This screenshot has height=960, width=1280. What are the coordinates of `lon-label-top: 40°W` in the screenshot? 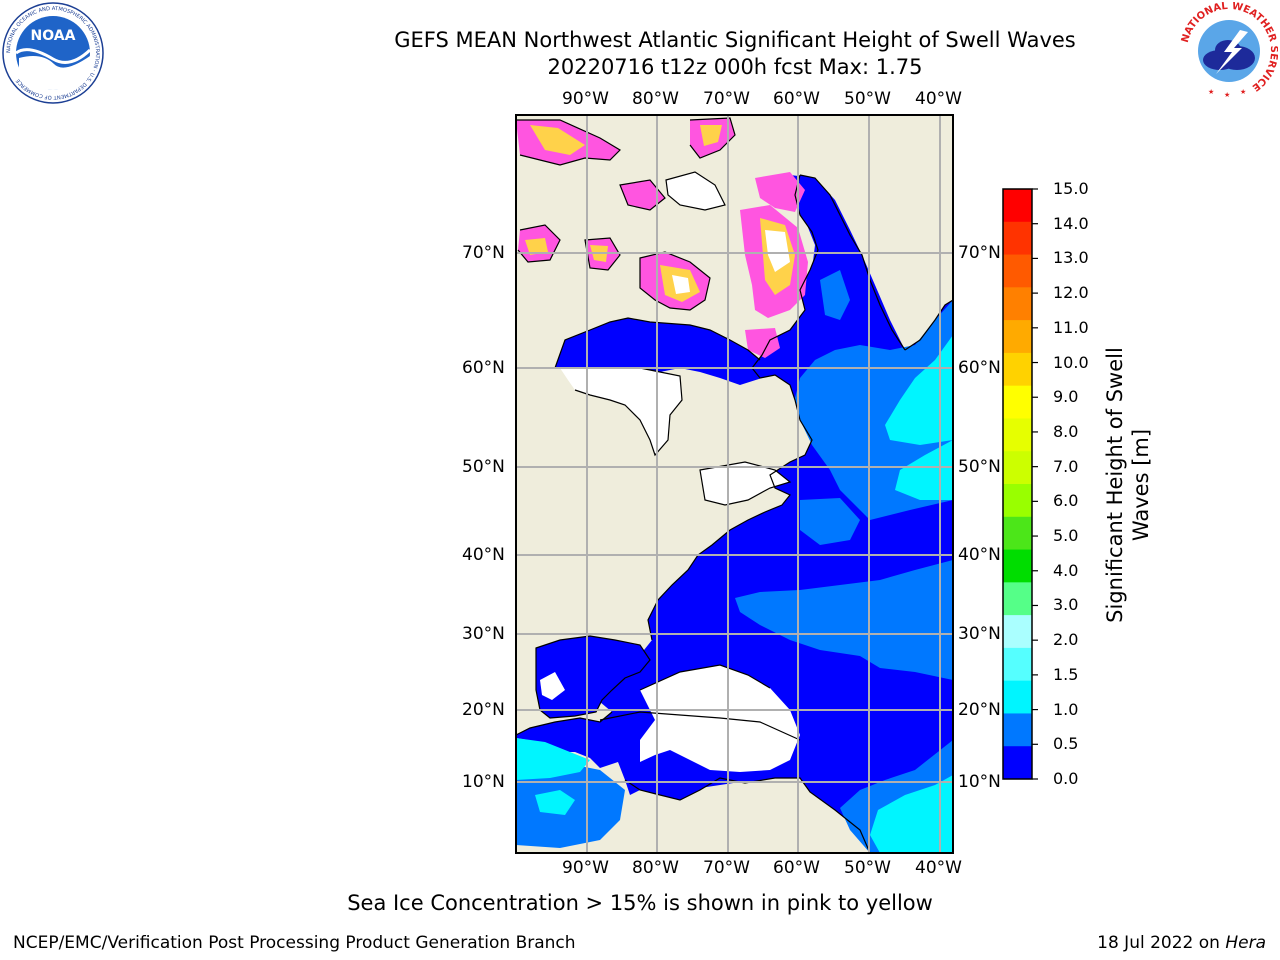 It's located at (938, 99).